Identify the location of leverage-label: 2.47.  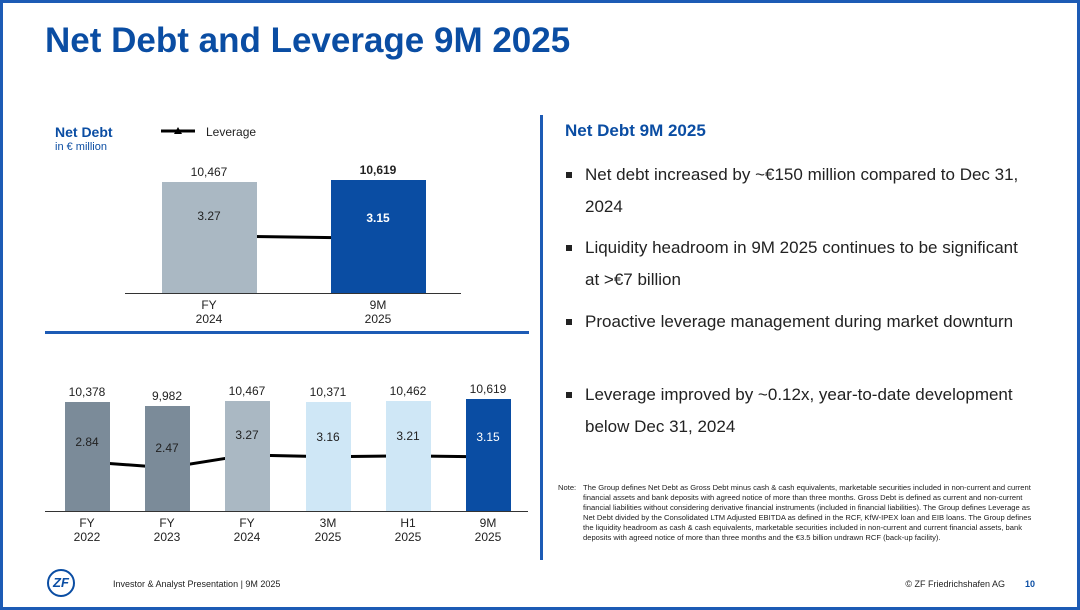
(167, 447).